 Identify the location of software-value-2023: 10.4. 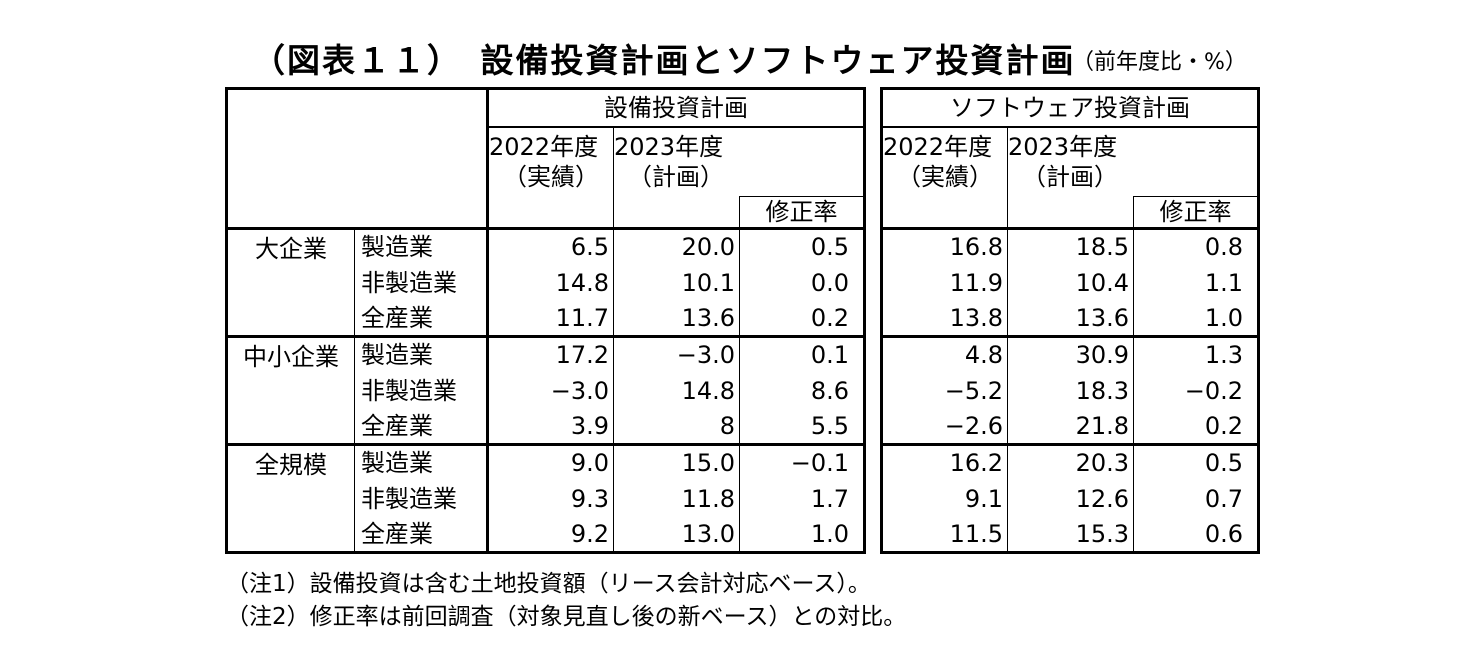
(1070, 282).